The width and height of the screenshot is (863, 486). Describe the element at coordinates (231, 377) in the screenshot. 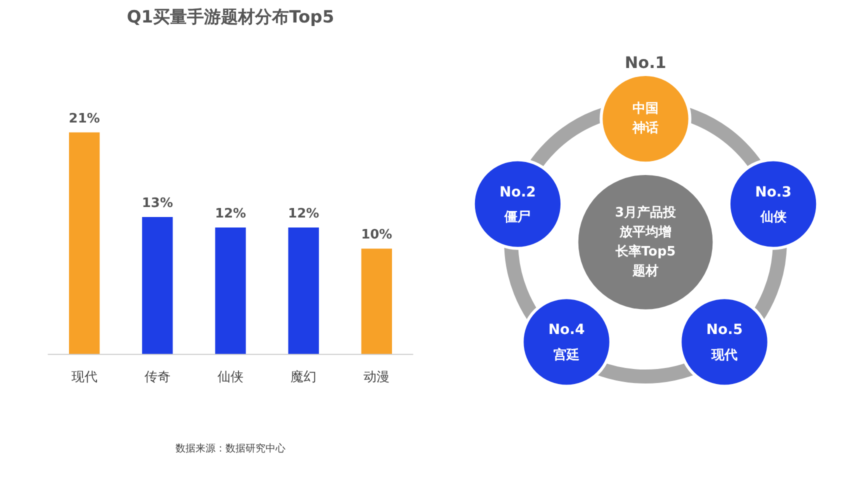

I see `x-tick-label: 仙侠` at that location.